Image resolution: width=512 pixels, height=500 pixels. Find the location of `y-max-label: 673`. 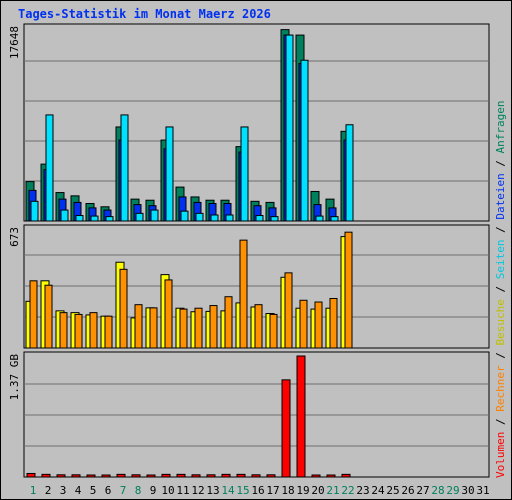

y-max-label: 673 is located at coordinates (14, 237).